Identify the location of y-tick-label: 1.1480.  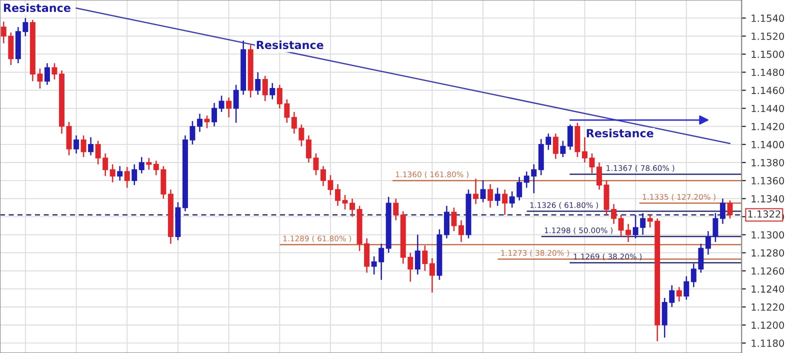
(768, 72).